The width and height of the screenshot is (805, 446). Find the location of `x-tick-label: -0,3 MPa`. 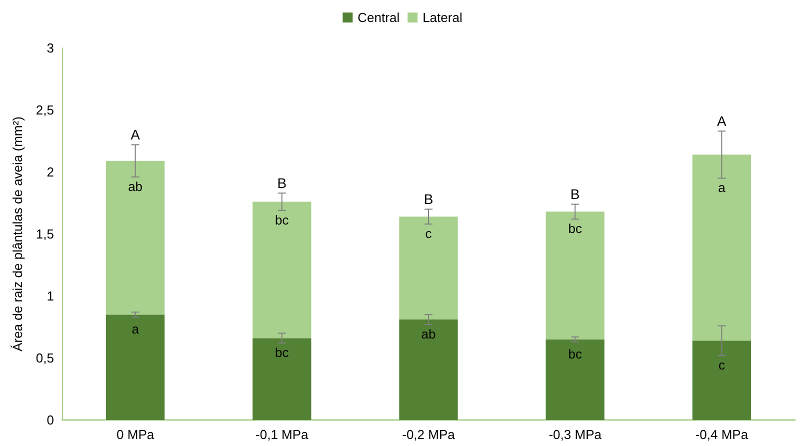

x-tick-label: -0,3 MPa is located at coordinates (575, 434).